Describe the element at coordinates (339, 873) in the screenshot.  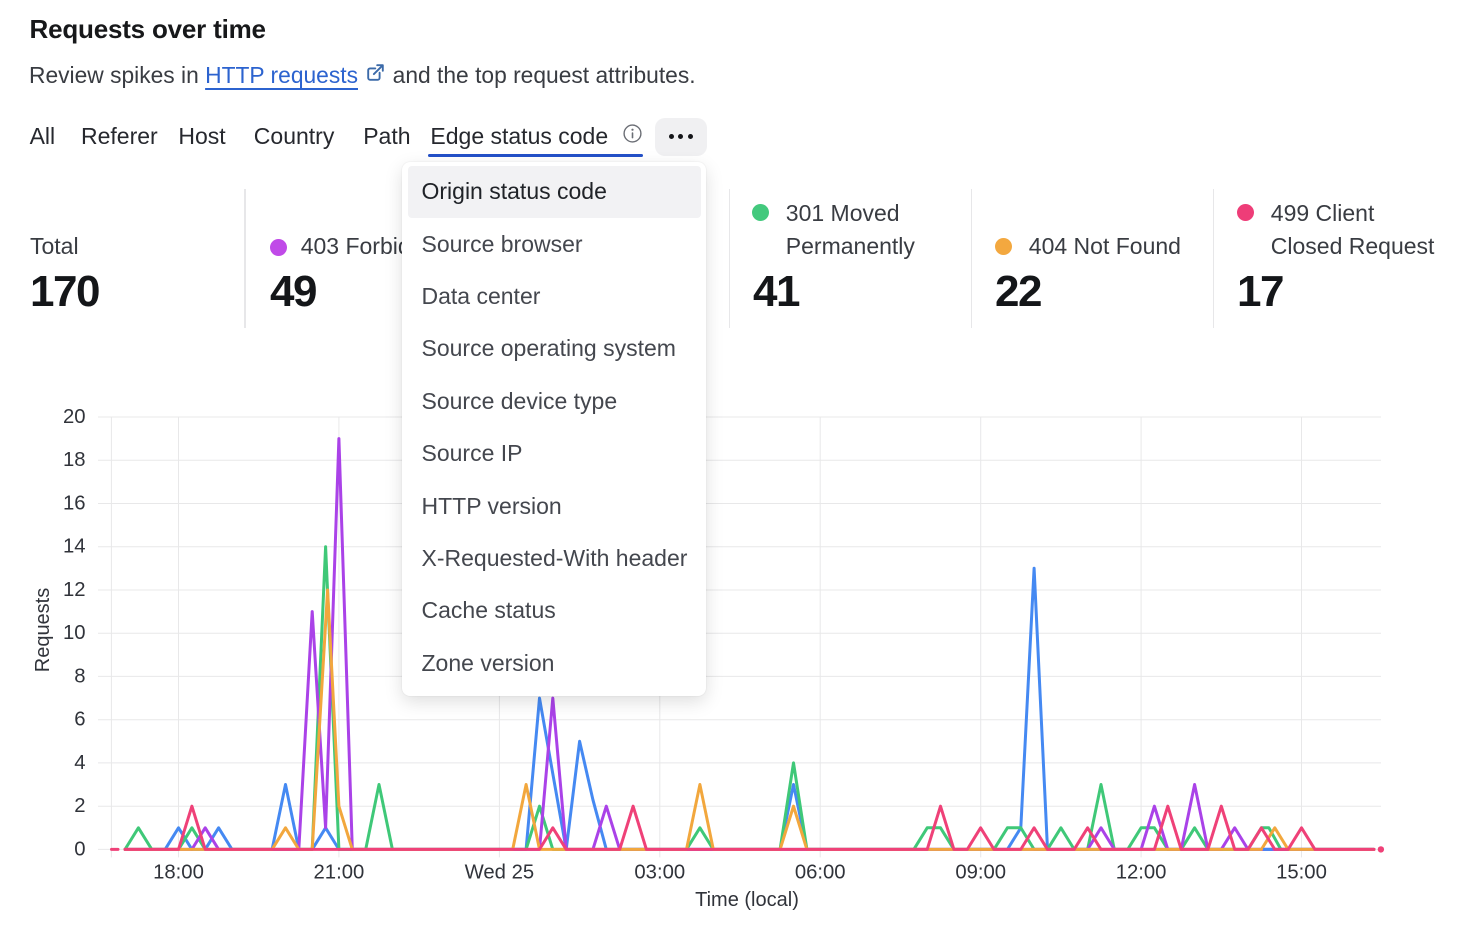
I see `svg-text: 21:00` at that location.